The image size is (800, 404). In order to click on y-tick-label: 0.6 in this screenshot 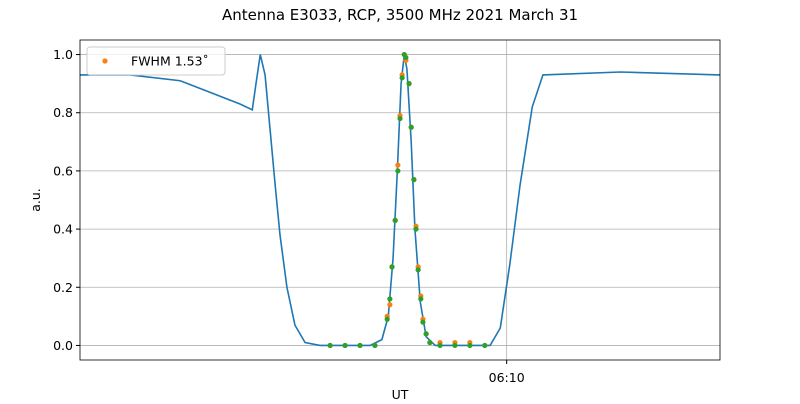, I will do `click(63, 170)`.